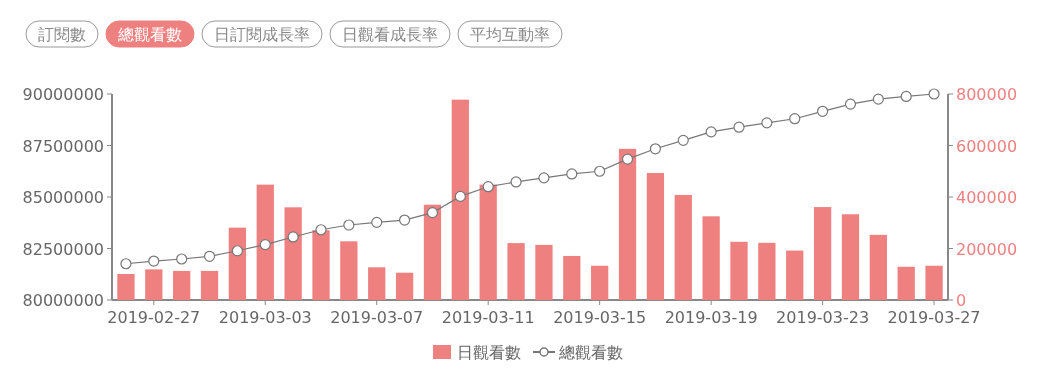 Image resolution: width=1051 pixels, height=390 pixels. What do you see at coordinates (987, 146) in the screenshot?
I see `y2-tick-label: 600000` at bounding box center [987, 146].